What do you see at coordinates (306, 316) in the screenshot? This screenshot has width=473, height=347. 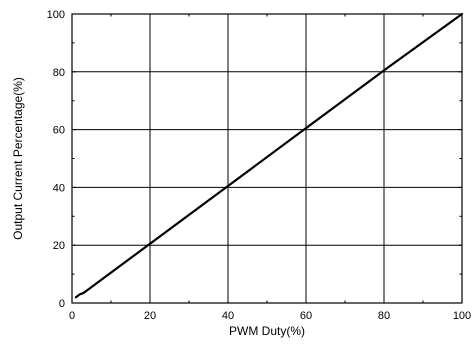 I see `x-tick-label: 60` at bounding box center [306, 316].